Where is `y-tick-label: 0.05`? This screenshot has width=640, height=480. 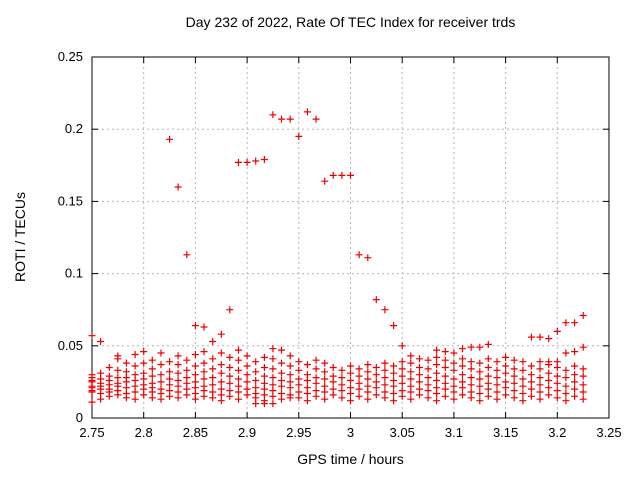
y-tick-label: 0.05 is located at coordinates (70, 345).